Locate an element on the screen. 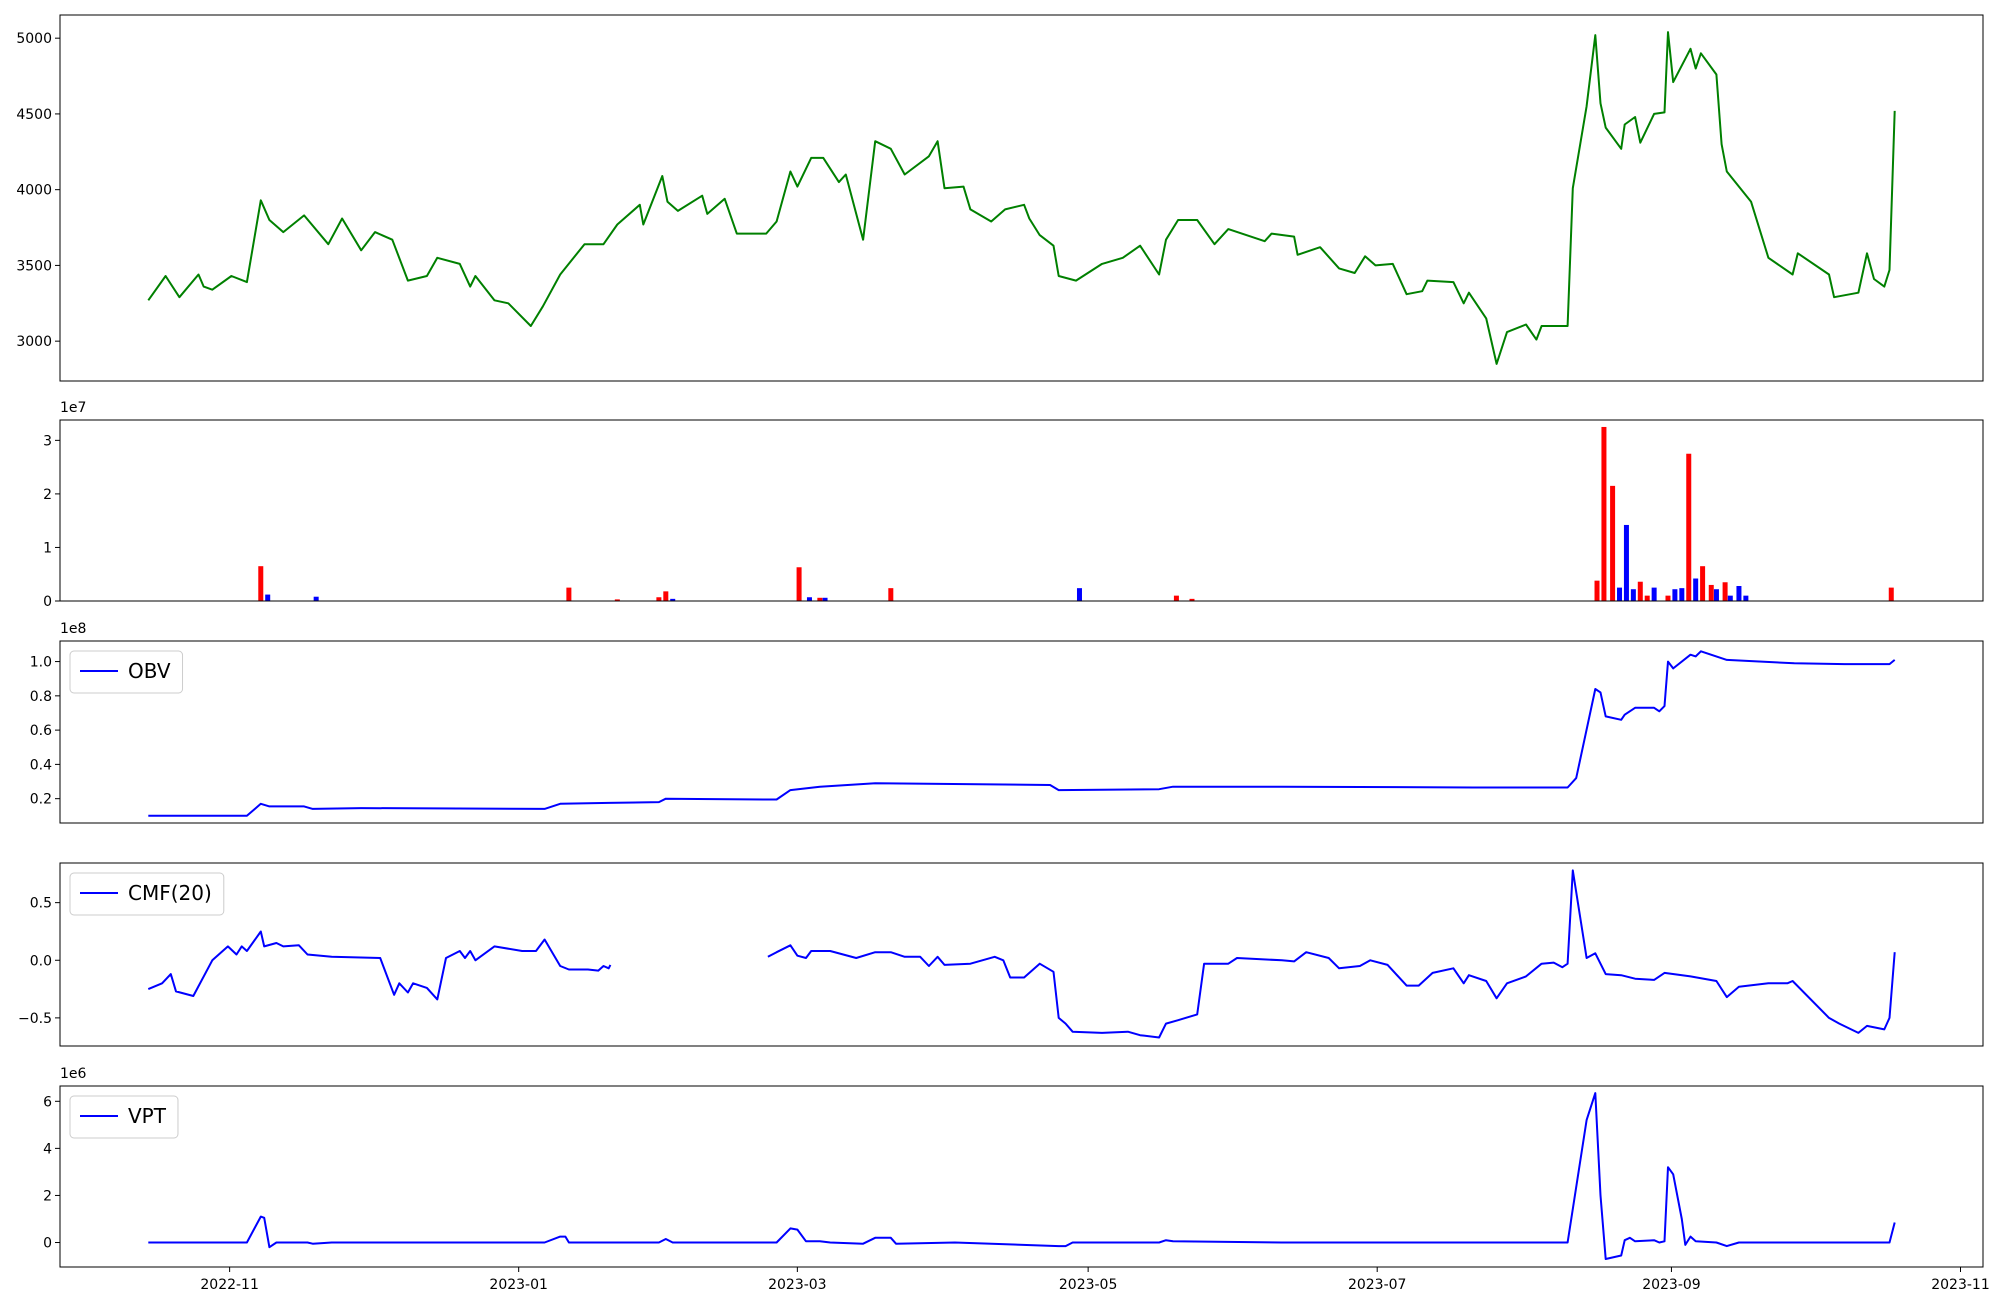 Image resolution: width=2000 pixels, height=1300 pixels. y-tick-label: 1 is located at coordinates (47, 548).